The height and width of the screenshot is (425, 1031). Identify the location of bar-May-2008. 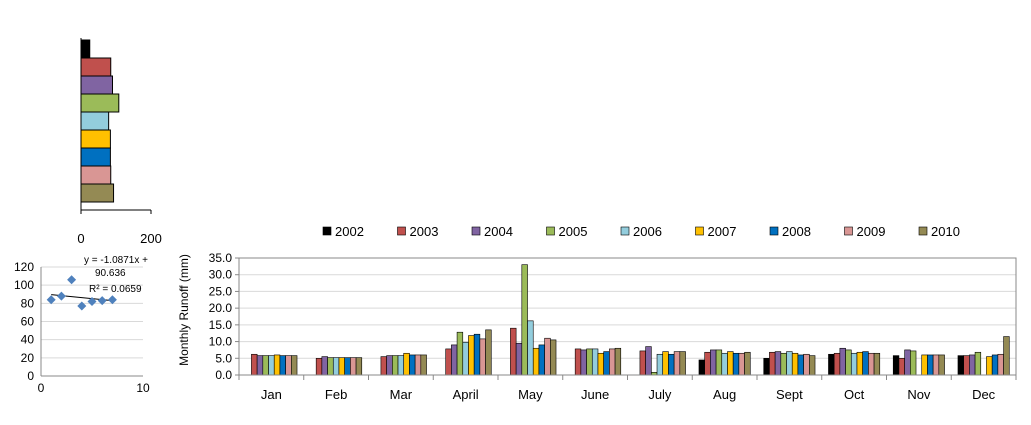
(541, 360).